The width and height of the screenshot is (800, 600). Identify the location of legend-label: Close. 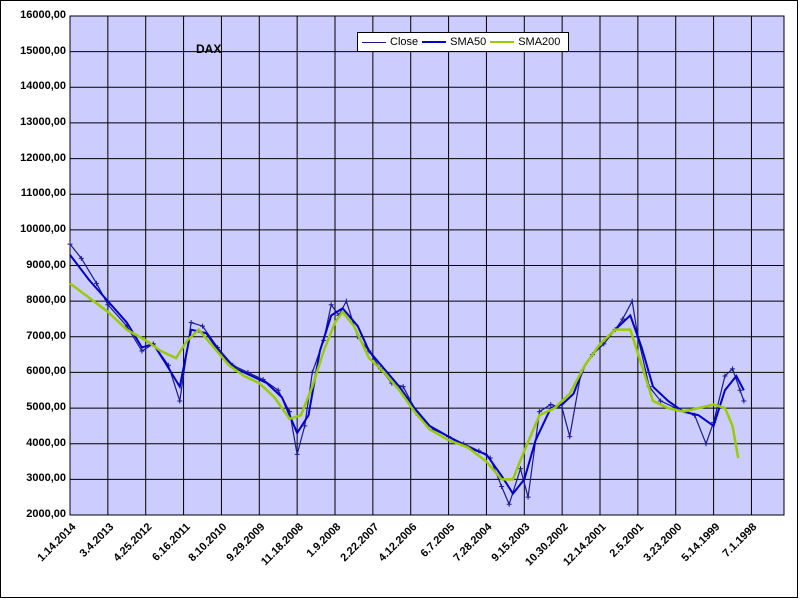
(404, 42).